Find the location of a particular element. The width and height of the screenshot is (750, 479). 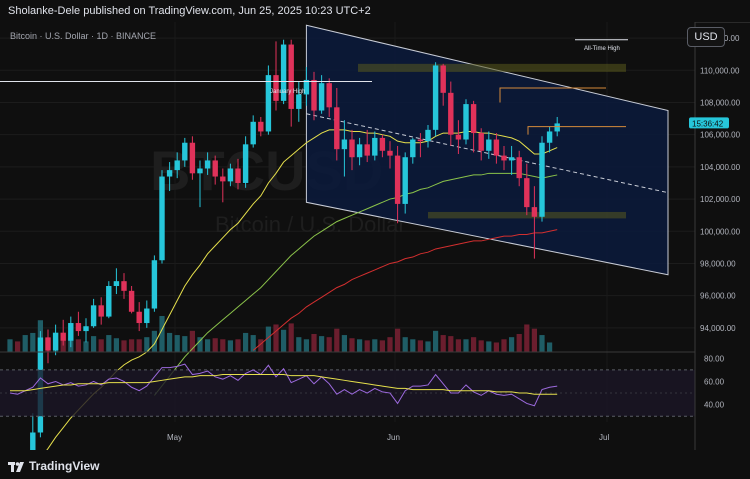

rsi-axis: 40.00 60.00 80.00 is located at coordinates (714, 381).